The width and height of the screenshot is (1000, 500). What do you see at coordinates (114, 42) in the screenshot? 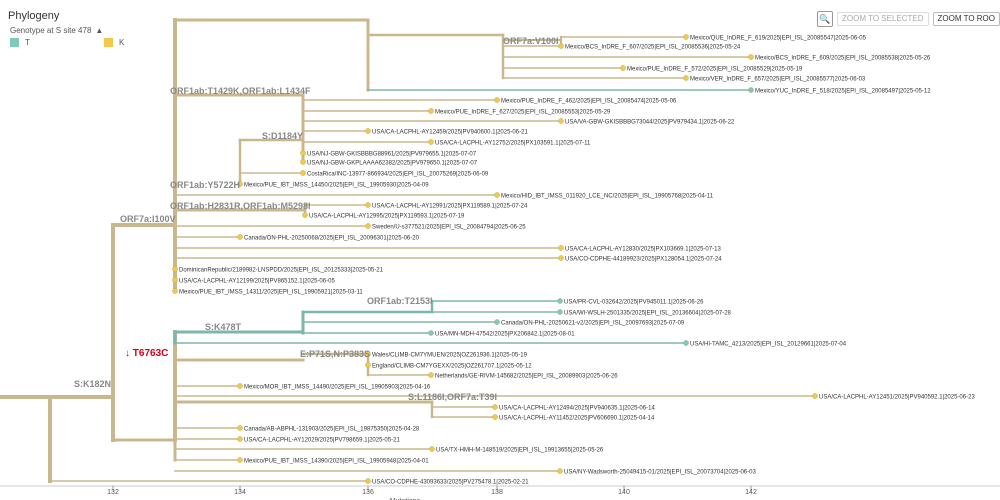
I see `legend-item-k: K` at bounding box center [114, 42].